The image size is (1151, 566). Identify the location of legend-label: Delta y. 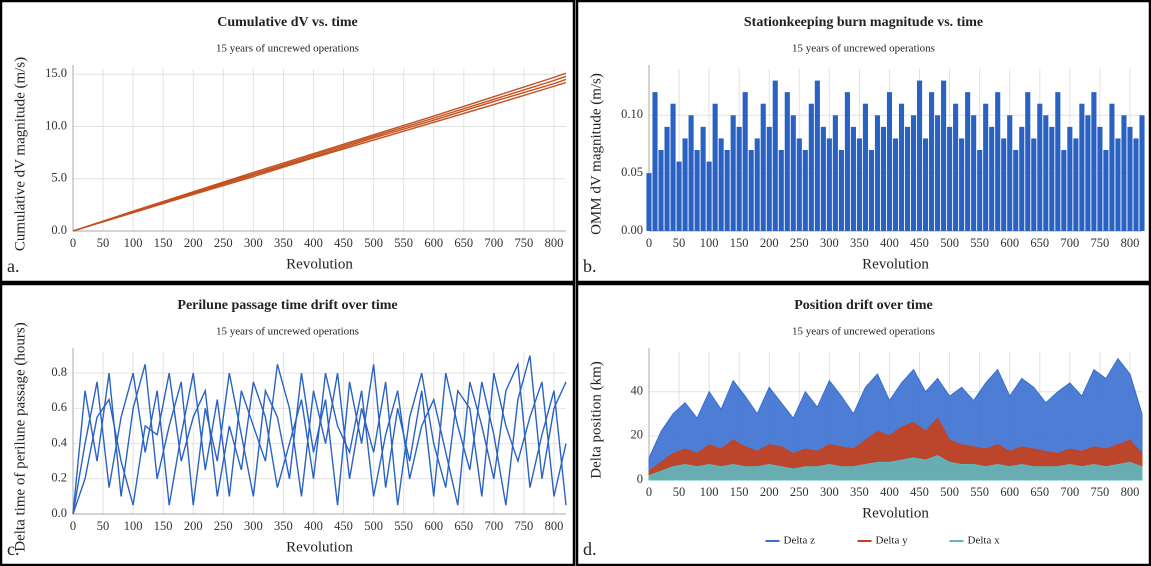
(892, 541).